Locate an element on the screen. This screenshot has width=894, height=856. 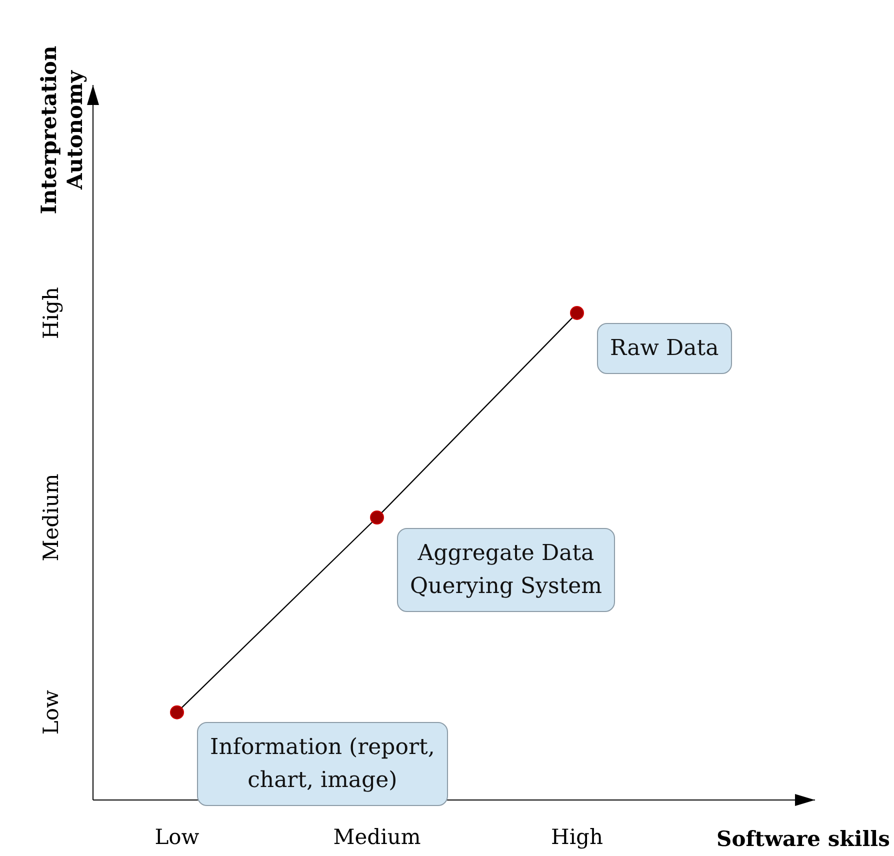
text: Medium is located at coordinates (51, 518).